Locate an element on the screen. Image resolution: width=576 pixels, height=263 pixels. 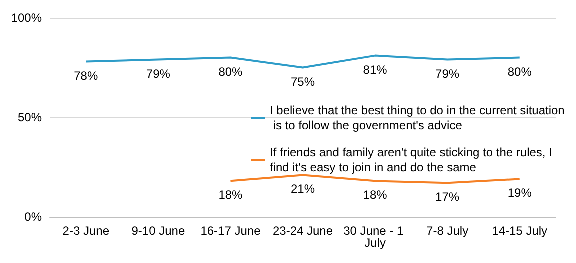
x-tick-label: 30 June - 1 July is located at coordinates (375, 237).